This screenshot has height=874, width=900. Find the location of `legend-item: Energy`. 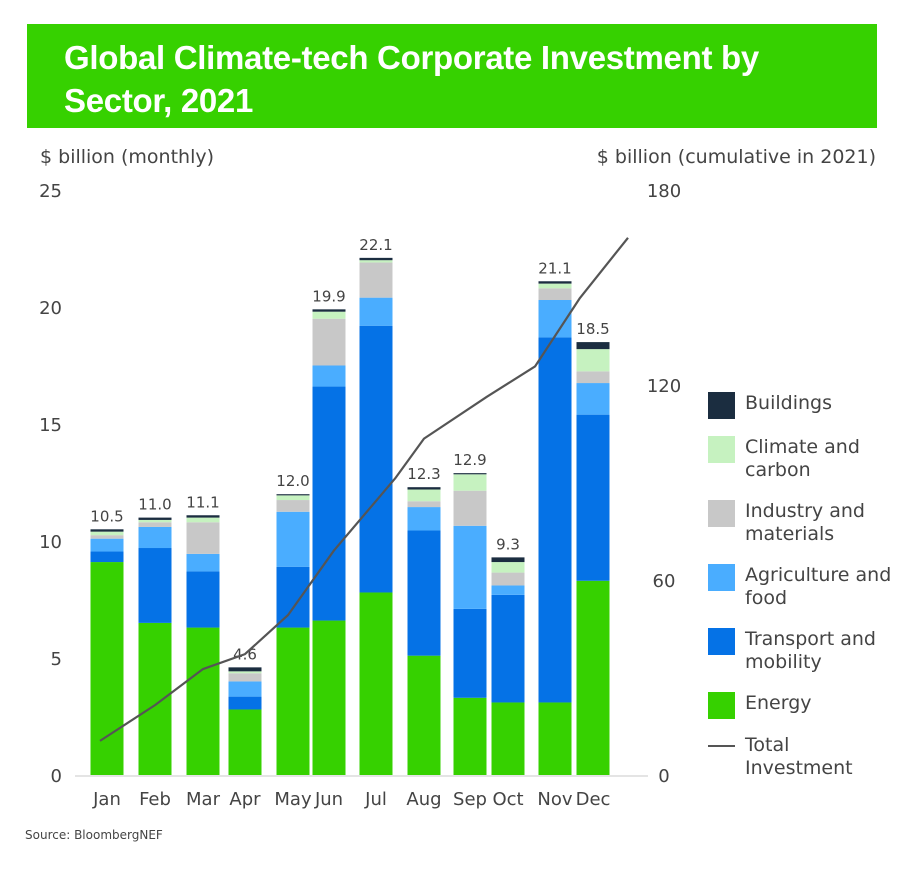

legend-item: Energy is located at coordinates (760, 705).